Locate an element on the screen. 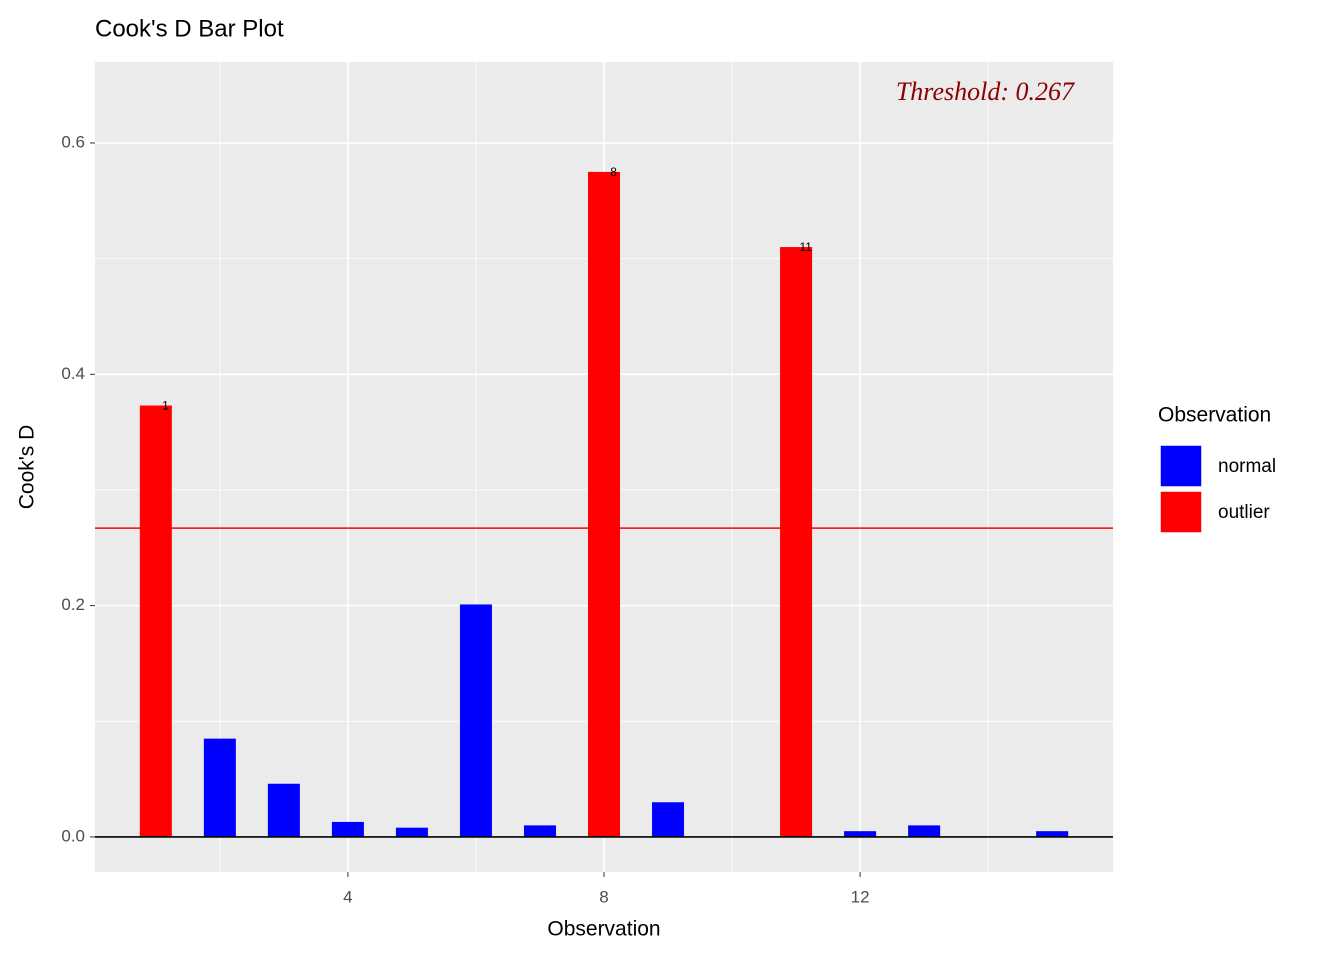 The width and height of the screenshot is (1344, 960). x-axis-title: Observation is located at coordinates (603, 929).